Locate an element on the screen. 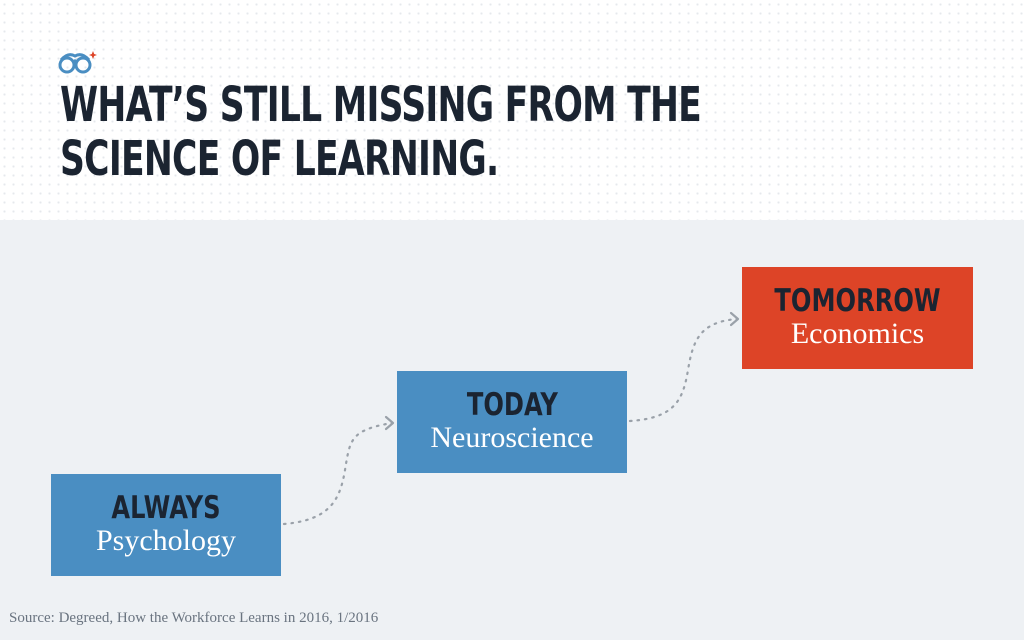 This screenshot has height=640, width=1024. stage-tomorrow-box: TOMORROW Economics is located at coordinates (857, 318).